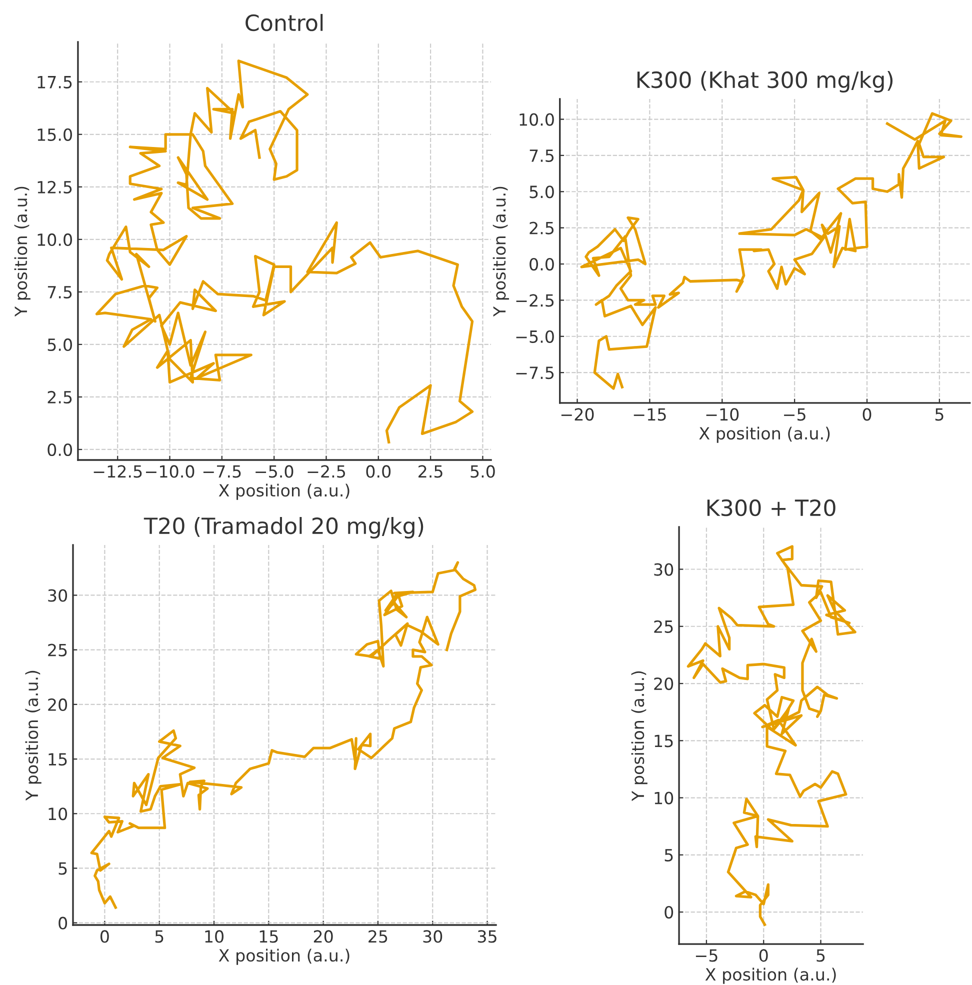  Describe the element at coordinates (323, 936) in the screenshot. I see `x-tick-label: 20` at that location.